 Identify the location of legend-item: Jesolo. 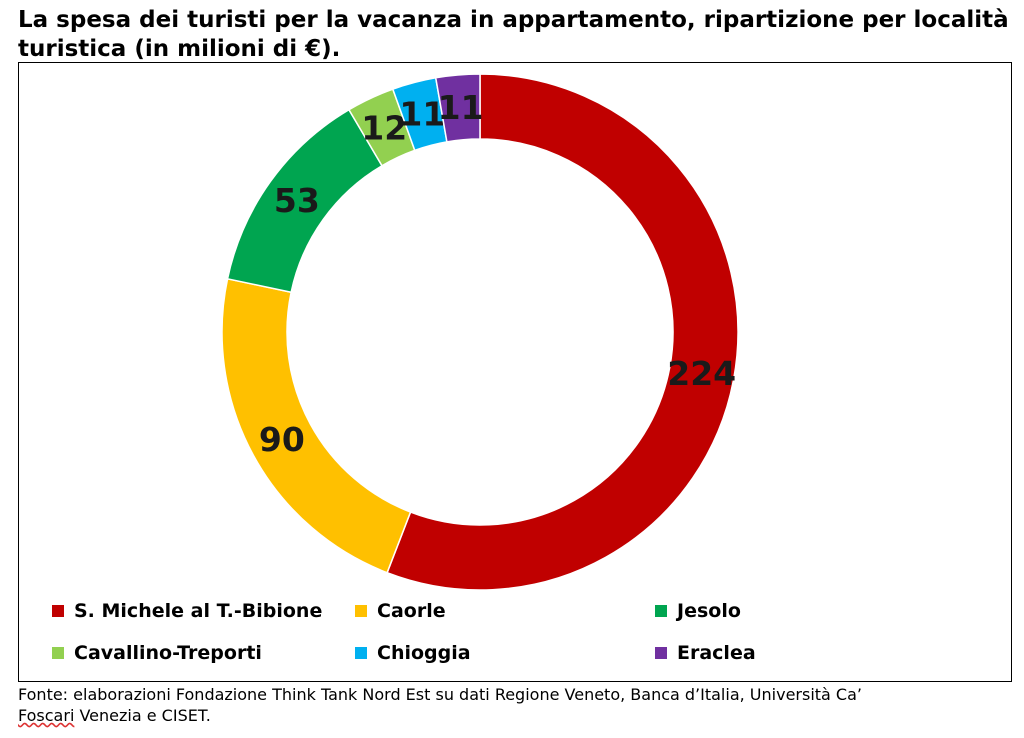
(698, 611).